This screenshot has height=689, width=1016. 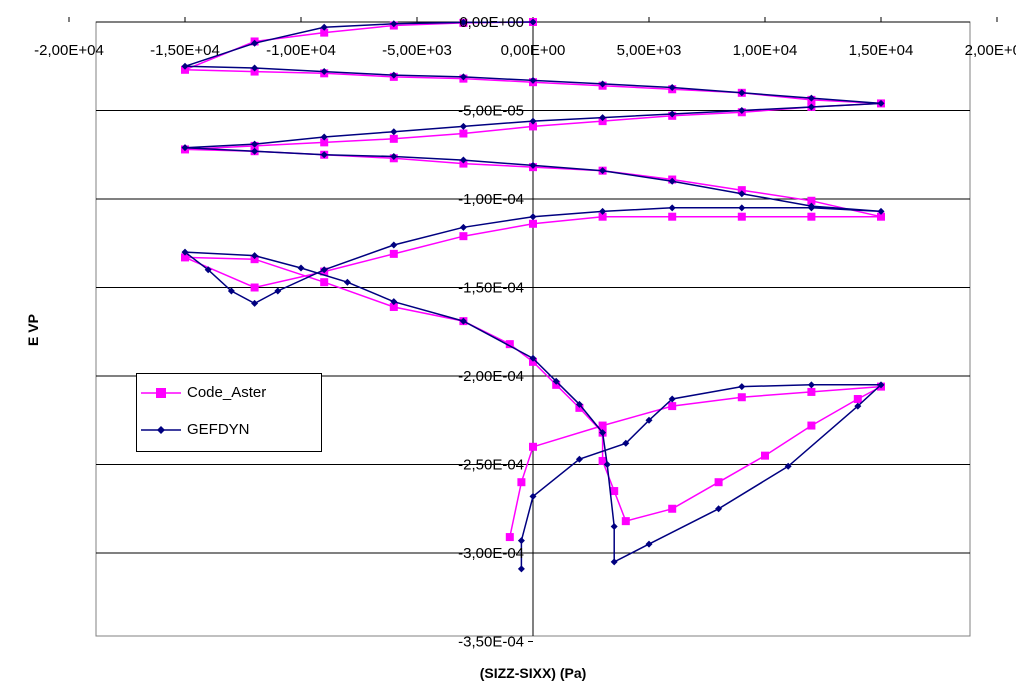 I want to click on legend-swatch-gefdyn, so click(x=161, y=430).